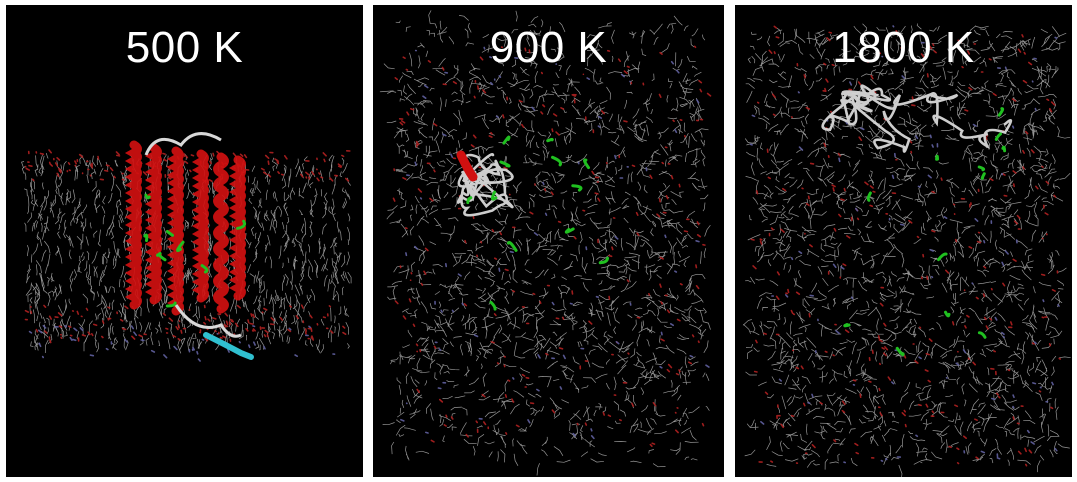 The image size is (1077, 482). I want to click on temperature-label-500k: 500 K, so click(184, 47).